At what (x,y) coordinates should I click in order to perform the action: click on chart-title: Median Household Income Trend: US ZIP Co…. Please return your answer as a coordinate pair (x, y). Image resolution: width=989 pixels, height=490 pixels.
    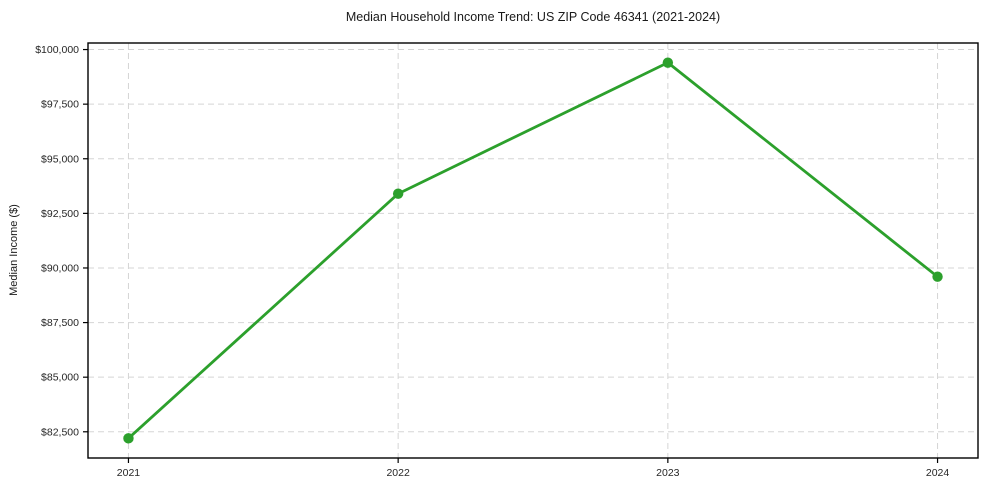
    Looking at the image, I should click on (533, 17).